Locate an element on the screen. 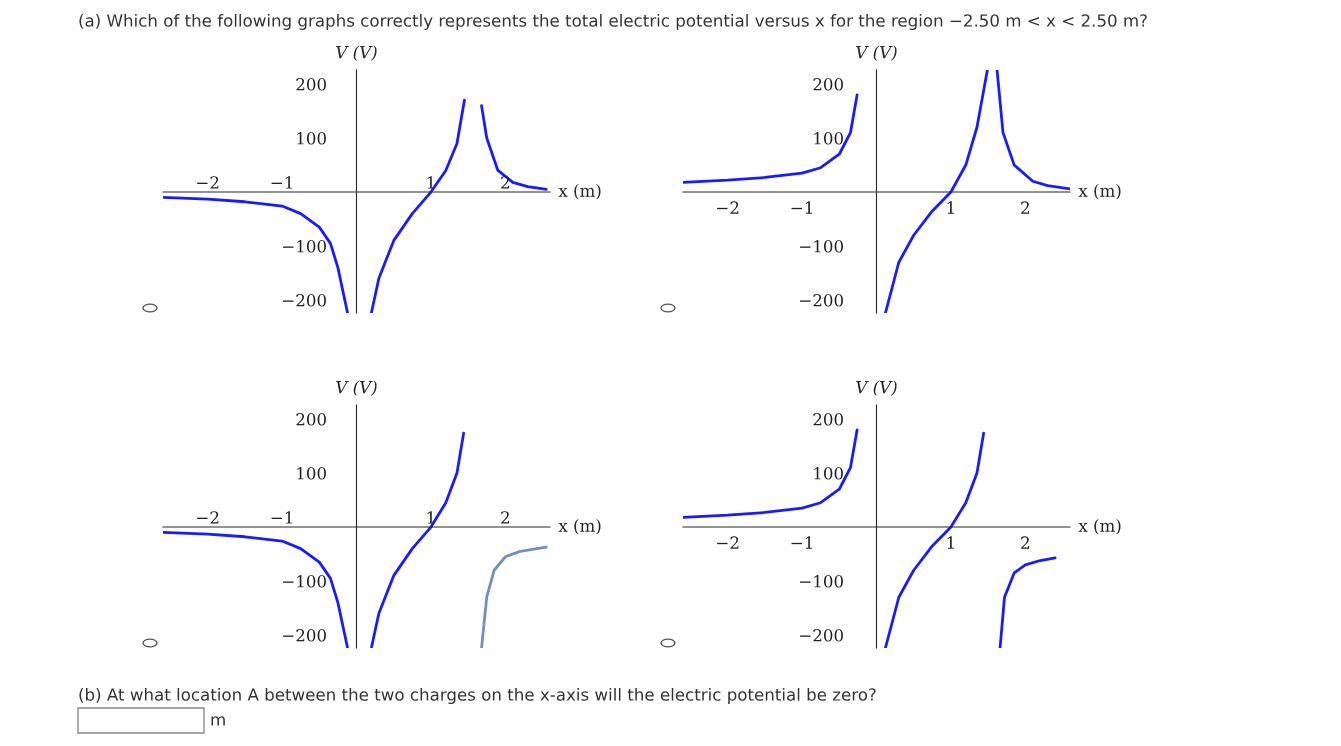  text: (a) Which of the following graphs correctly represents the total electric potential versus x for the region −2.50 m < x < 2.50 m? is located at coordinates (613, 22).